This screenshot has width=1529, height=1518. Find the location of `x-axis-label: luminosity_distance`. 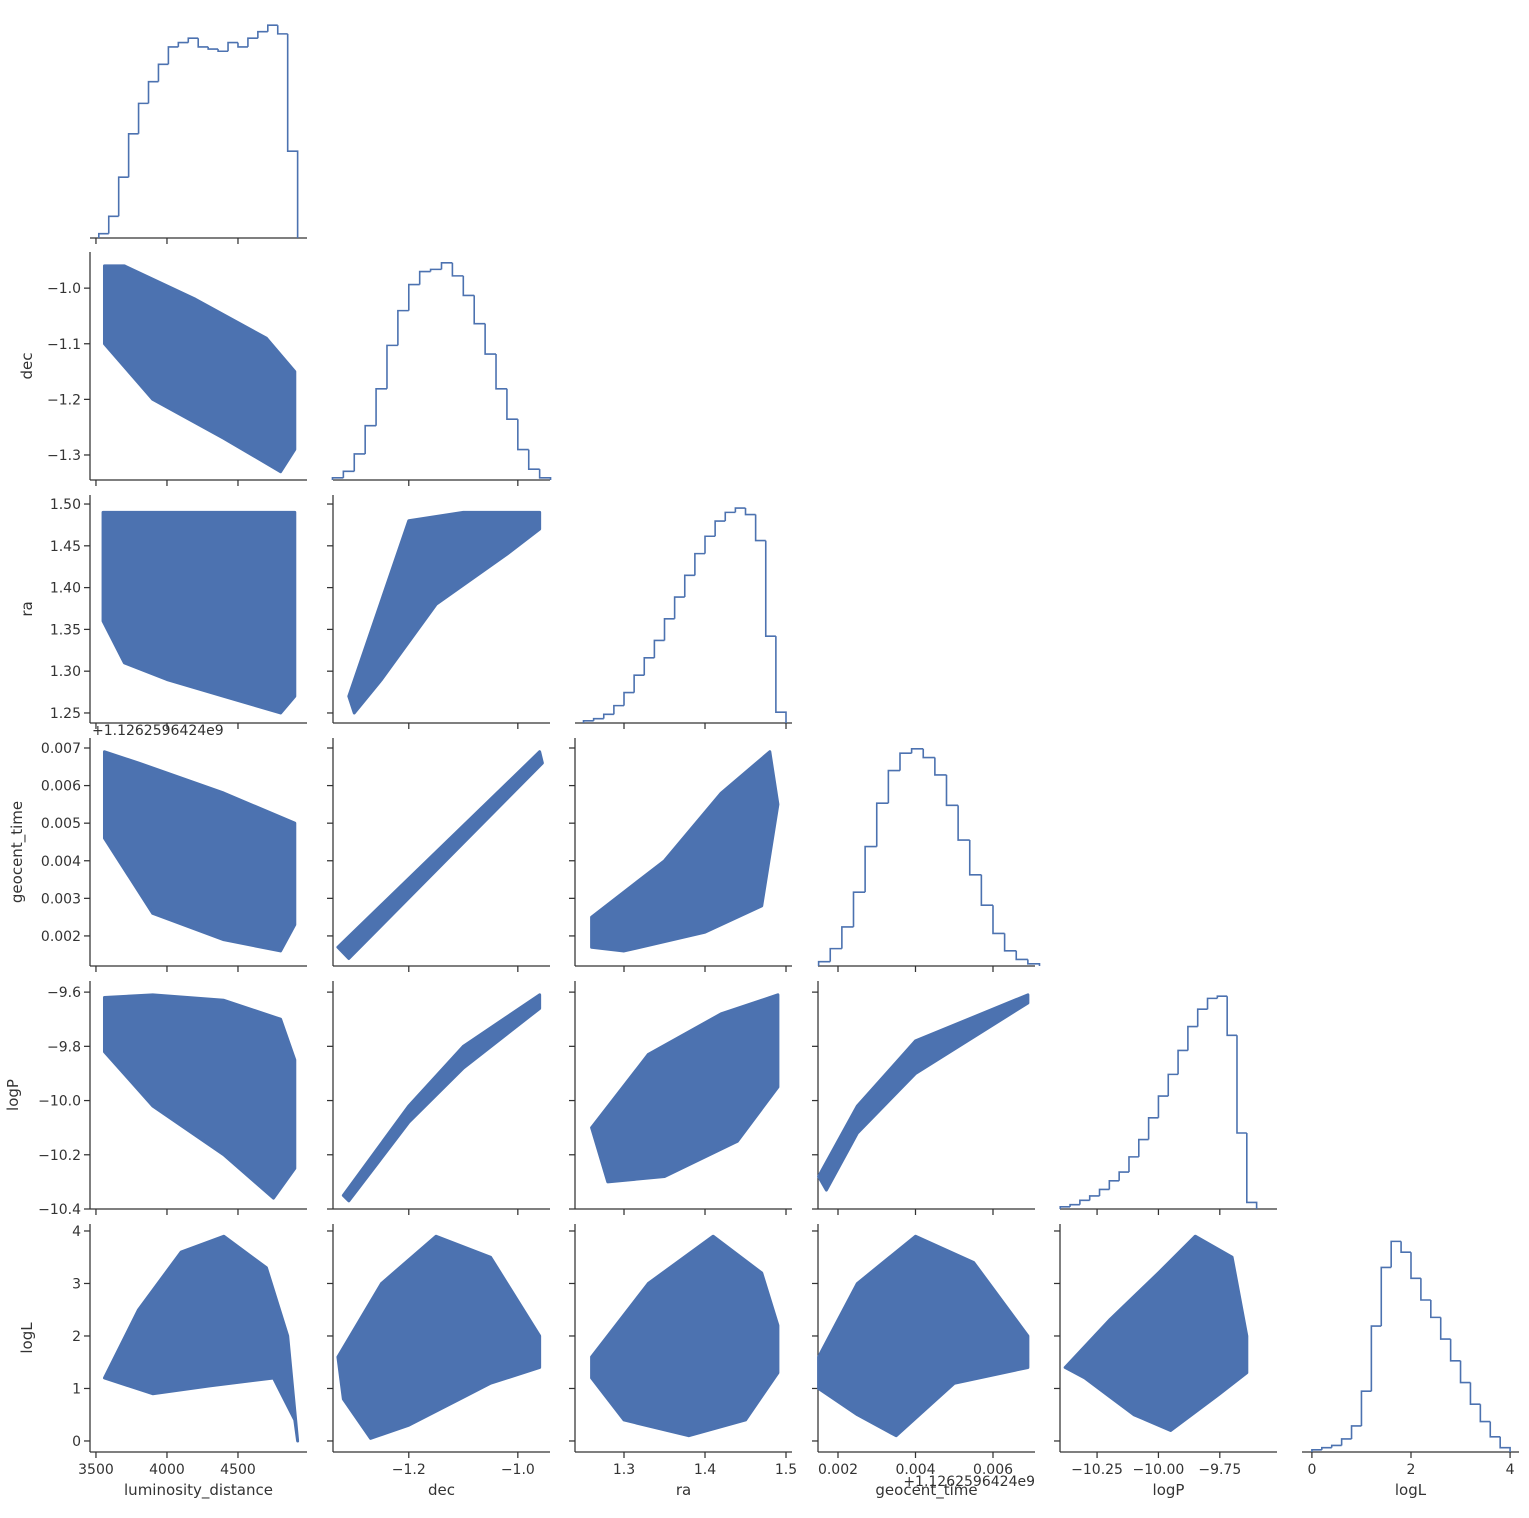

x-axis-label: luminosity_distance is located at coordinates (198, 1490).